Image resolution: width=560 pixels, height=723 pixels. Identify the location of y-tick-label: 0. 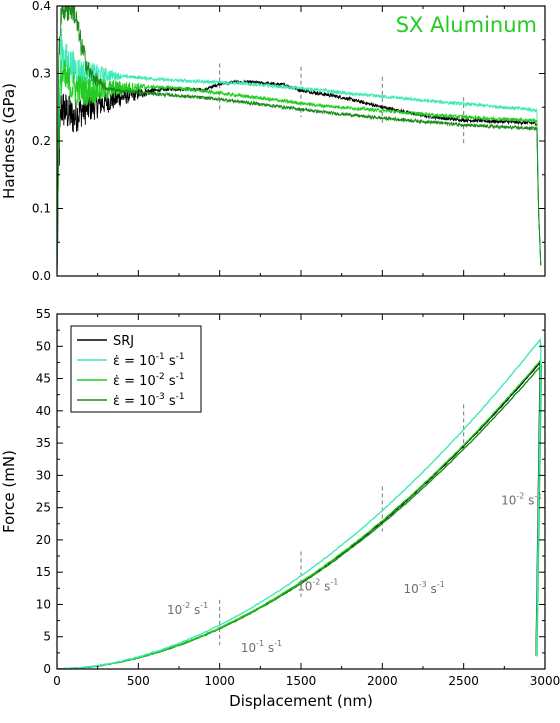
(47, 669).